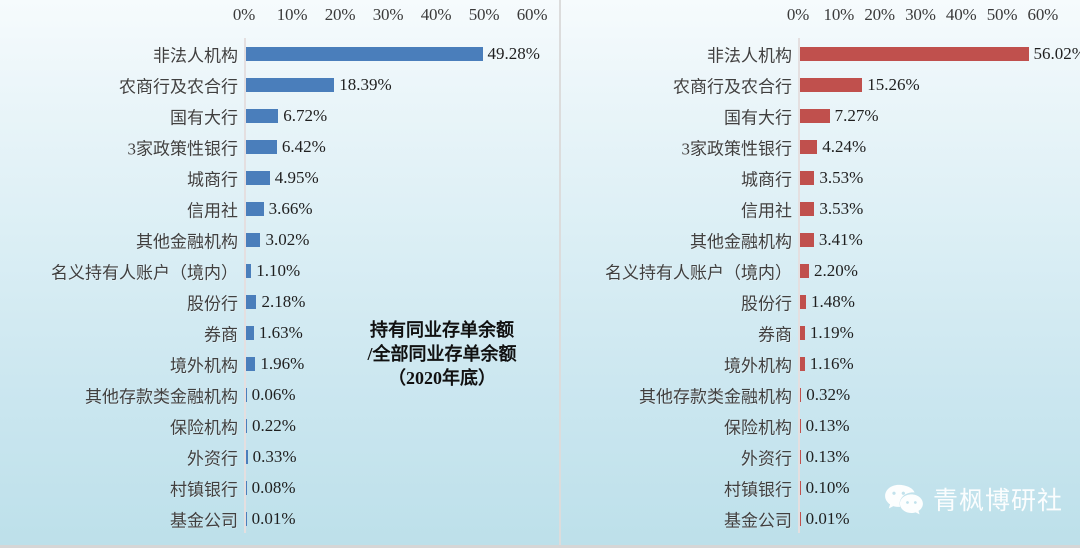  What do you see at coordinates (844, 146) in the screenshot?
I see `value-label: 4.24%` at bounding box center [844, 146].